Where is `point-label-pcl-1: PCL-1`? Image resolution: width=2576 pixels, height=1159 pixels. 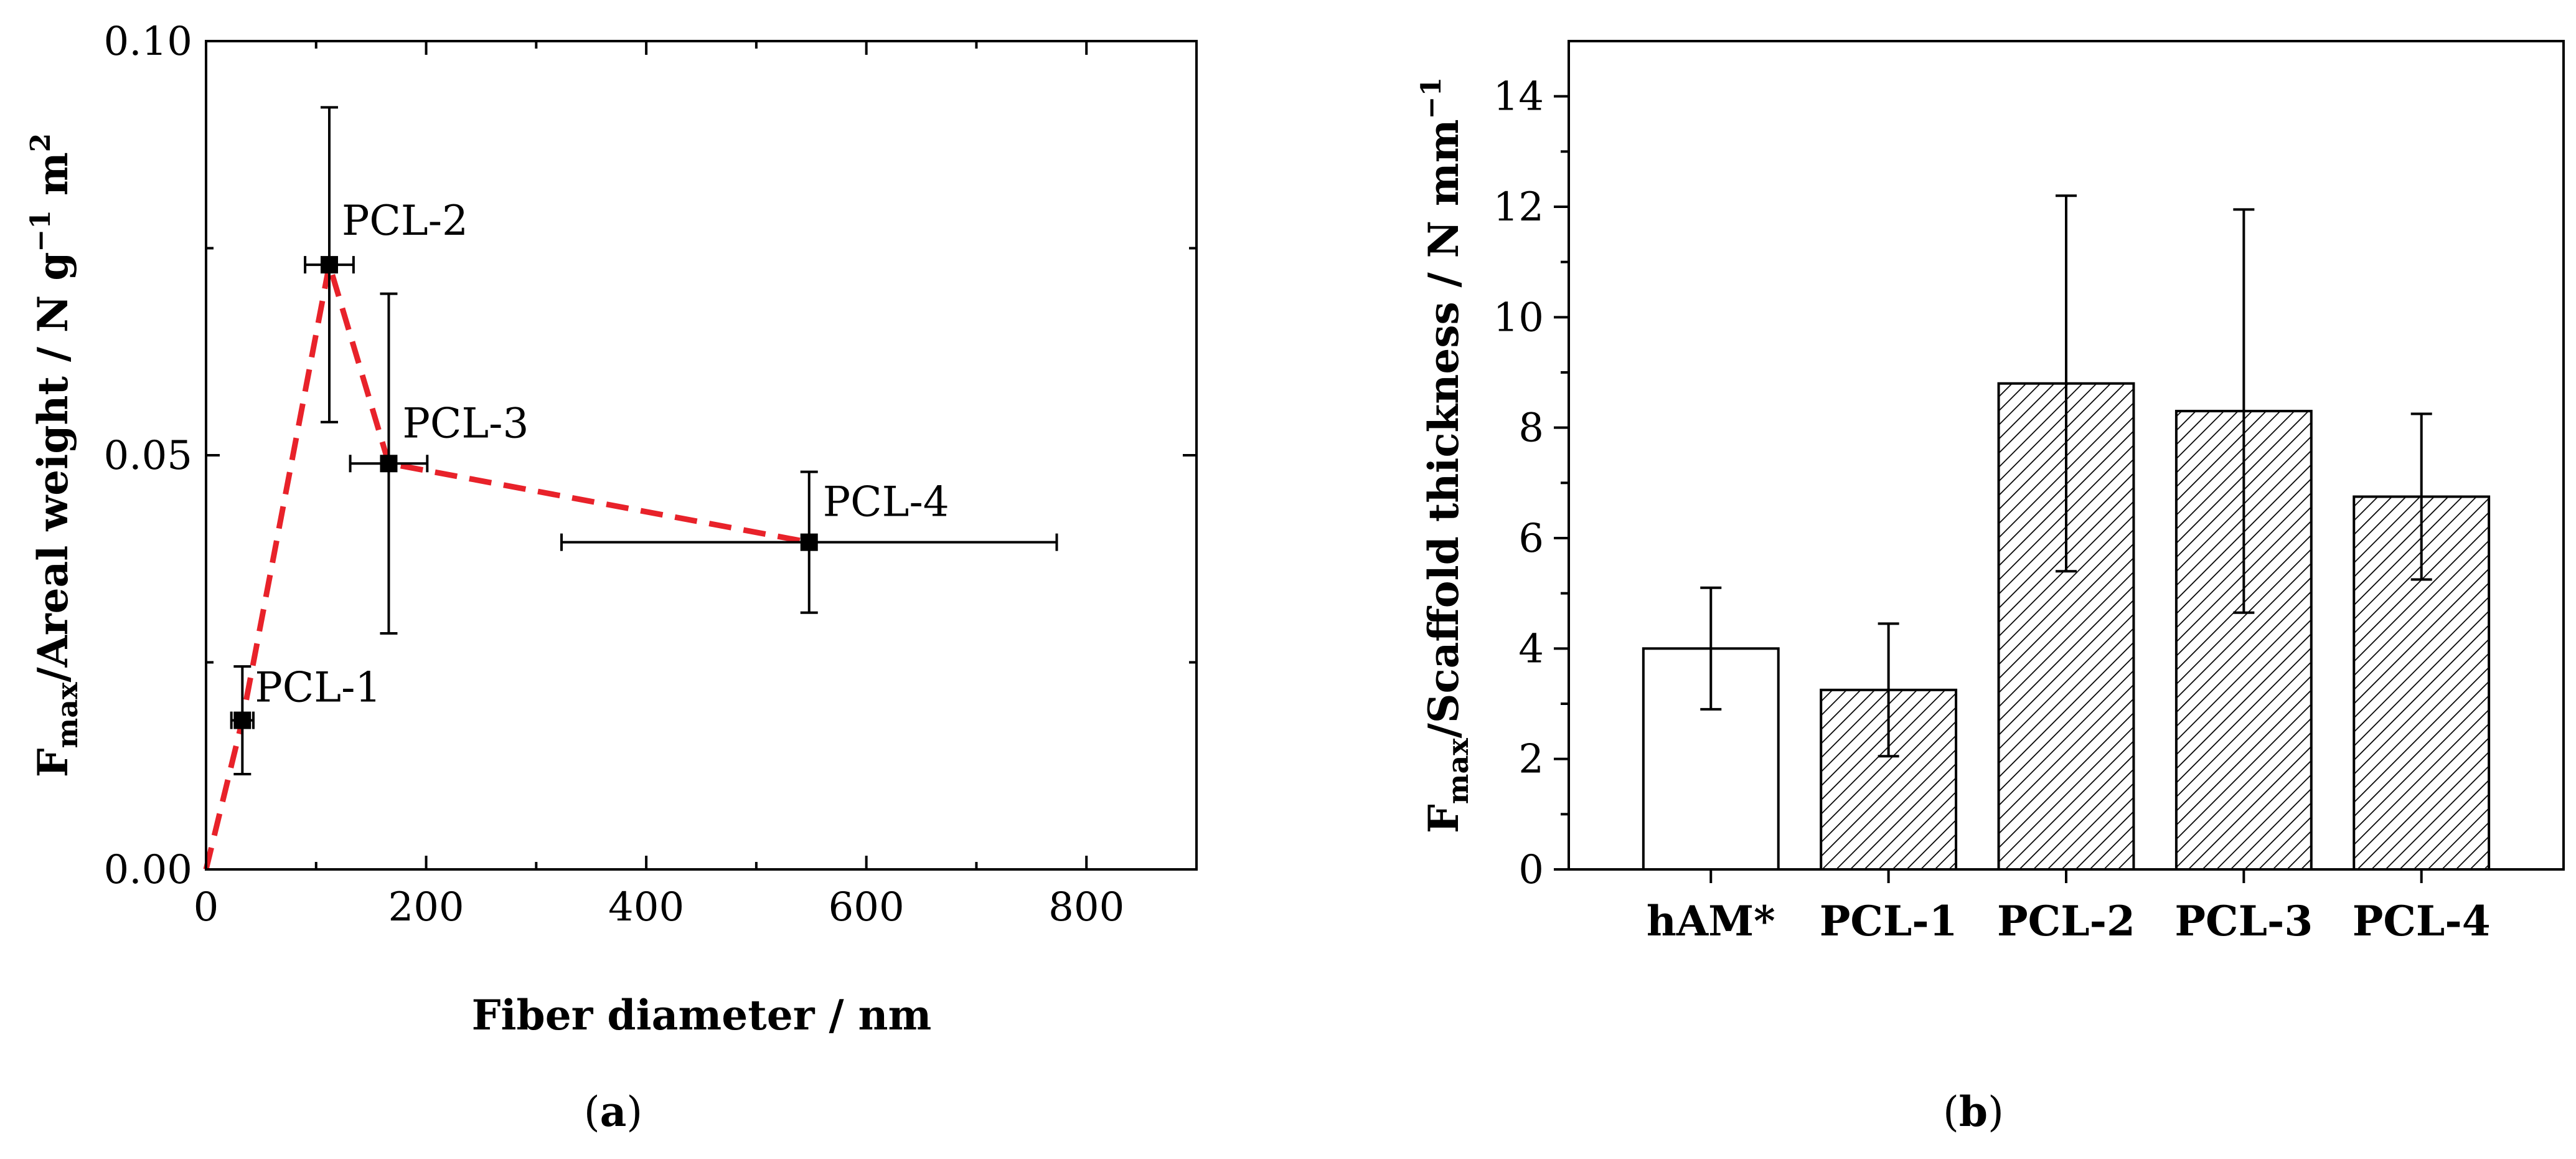
point-label-pcl-1: PCL-1 is located at coordinates (318, 688).